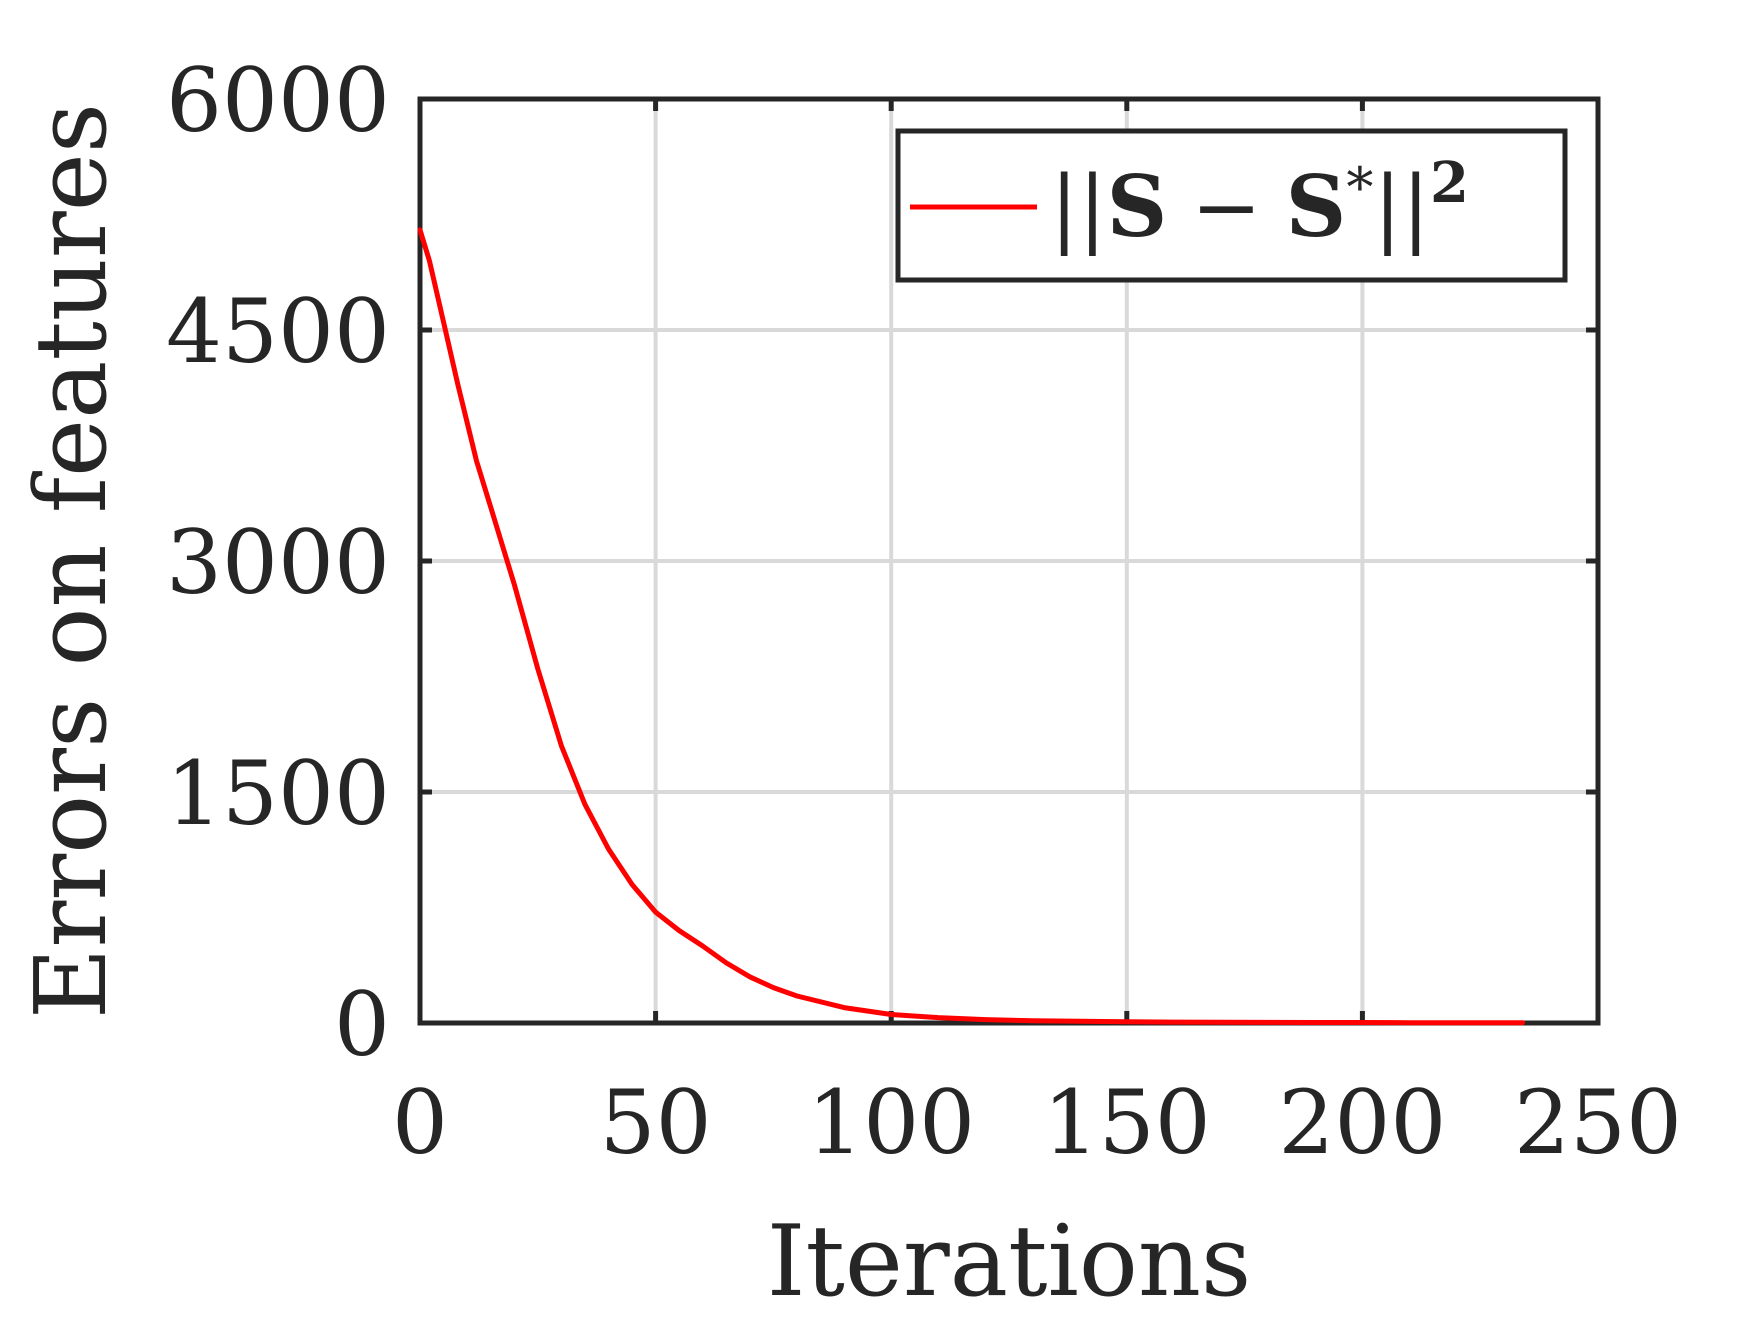 Image resolution: width=1750 pixels, height=1318 pixels. What do you see at coordinates (72, 561) in the screenshot?
I see `y-axis-label: Errors on features` at bounding box center [72, 561].